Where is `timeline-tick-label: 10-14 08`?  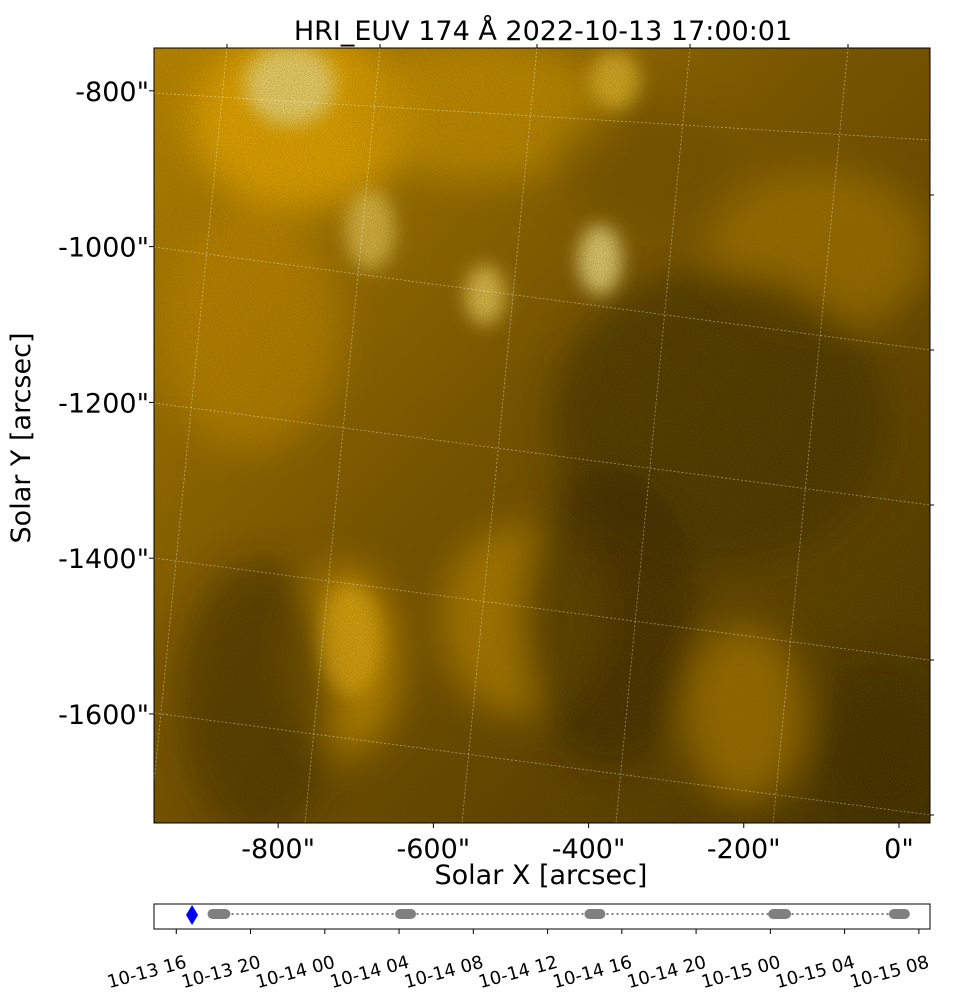 timeline-tick-label: 10-14 08 is located at coordinates (444, 972).